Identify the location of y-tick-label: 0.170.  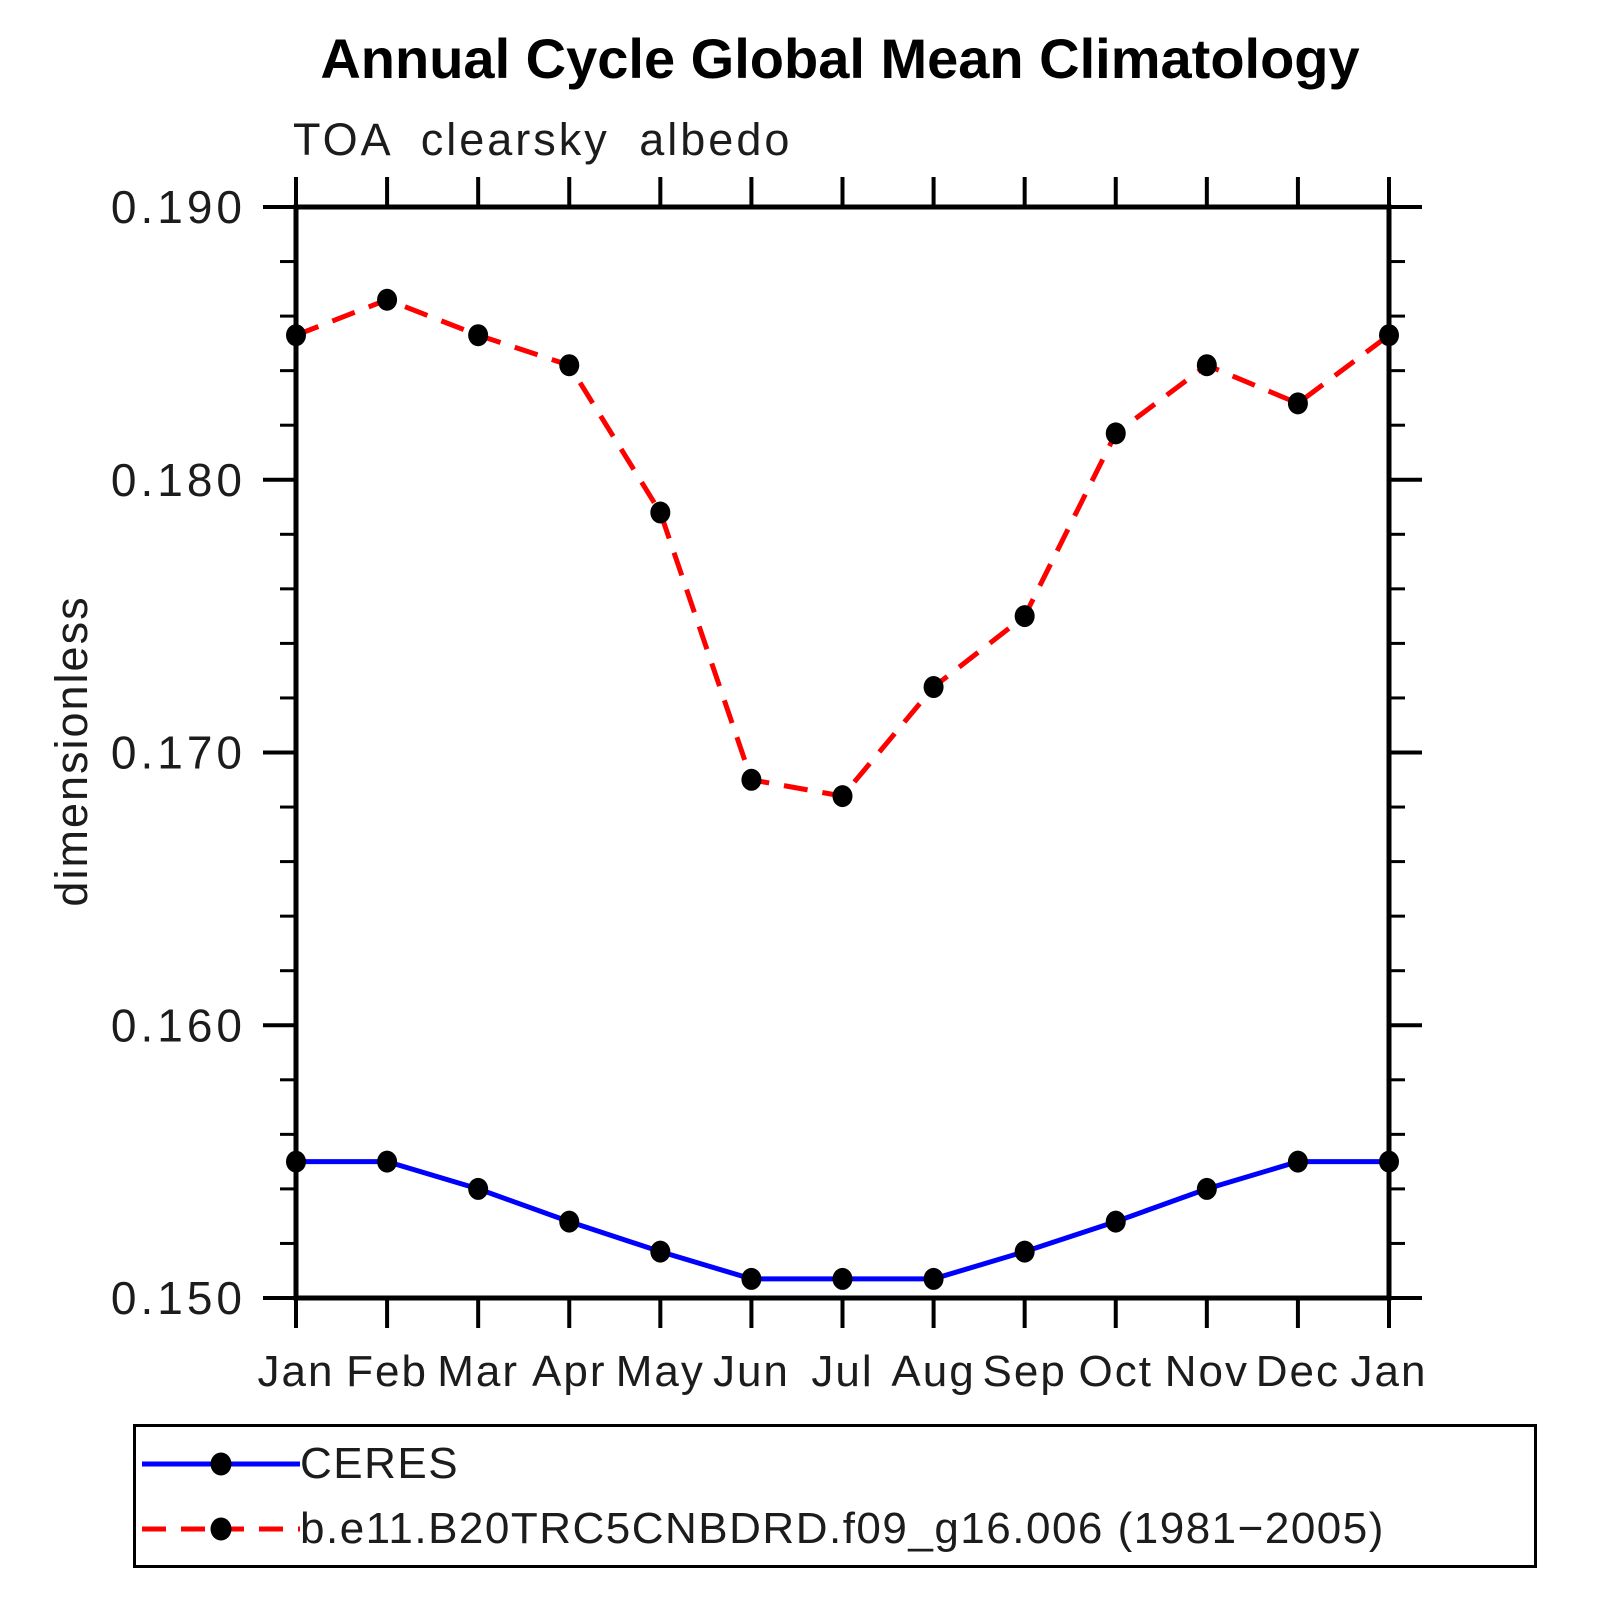
(178, 753).